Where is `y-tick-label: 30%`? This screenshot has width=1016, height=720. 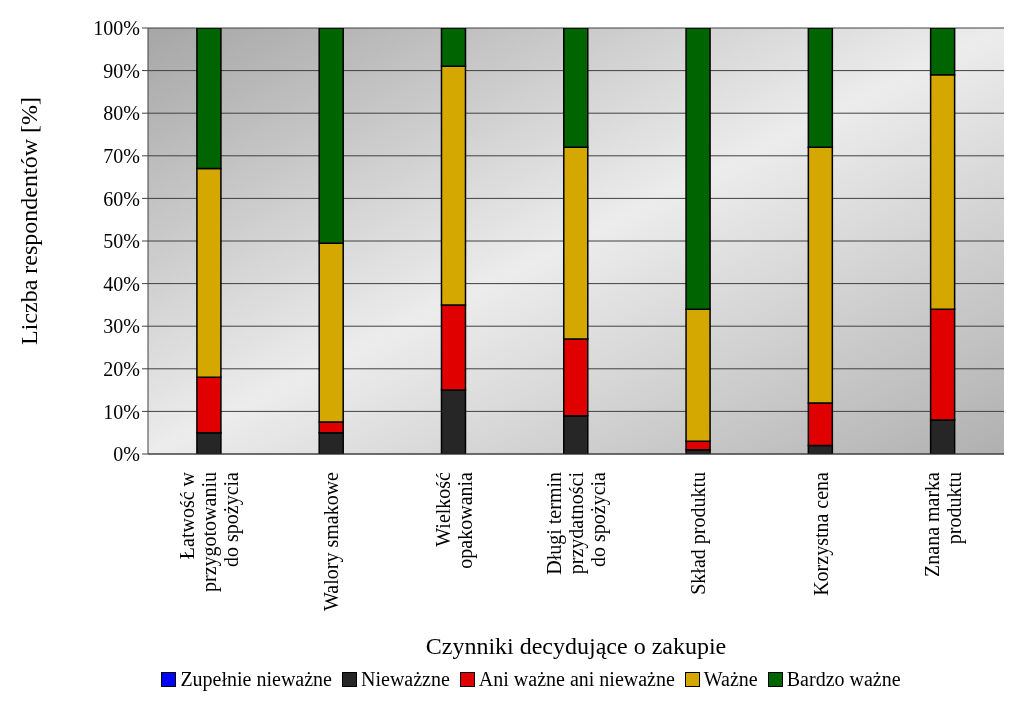 y-tick-label: 30% is located at coordinates (121, 326).